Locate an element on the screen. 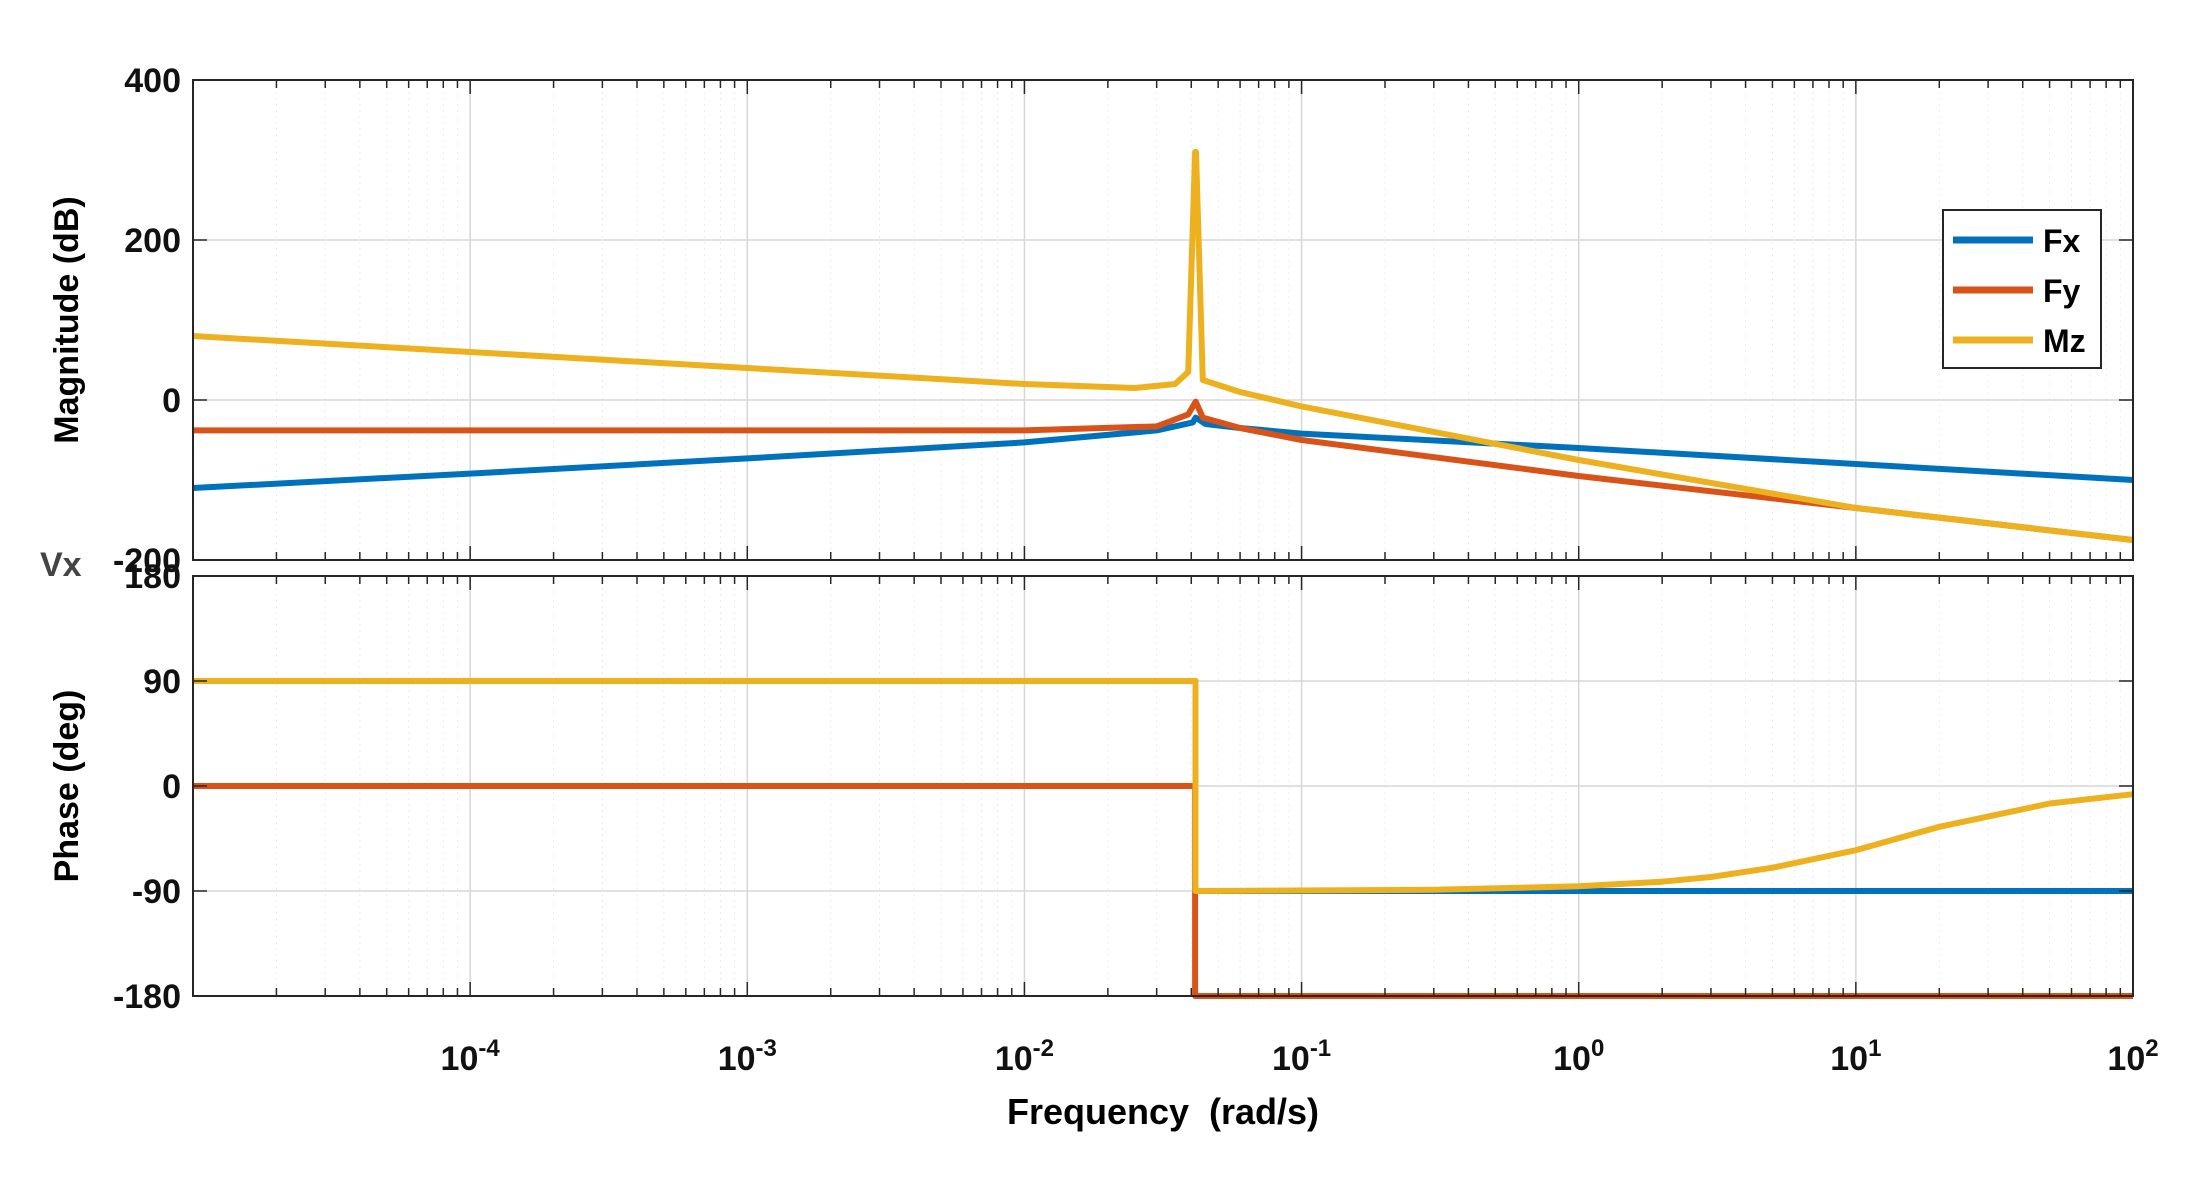 This screenshot has height=1179, width=2195. magnitude-ytick-label: 200 is located at coordinates (152, 241).